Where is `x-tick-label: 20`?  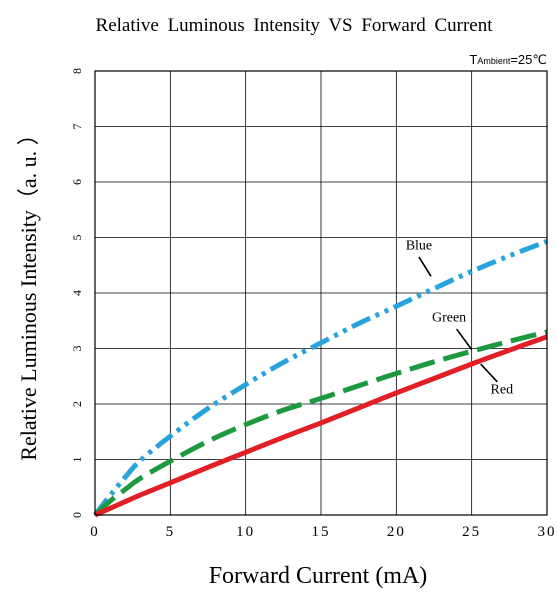
x-tick-label: 20 is located at coordinates (396, 532).